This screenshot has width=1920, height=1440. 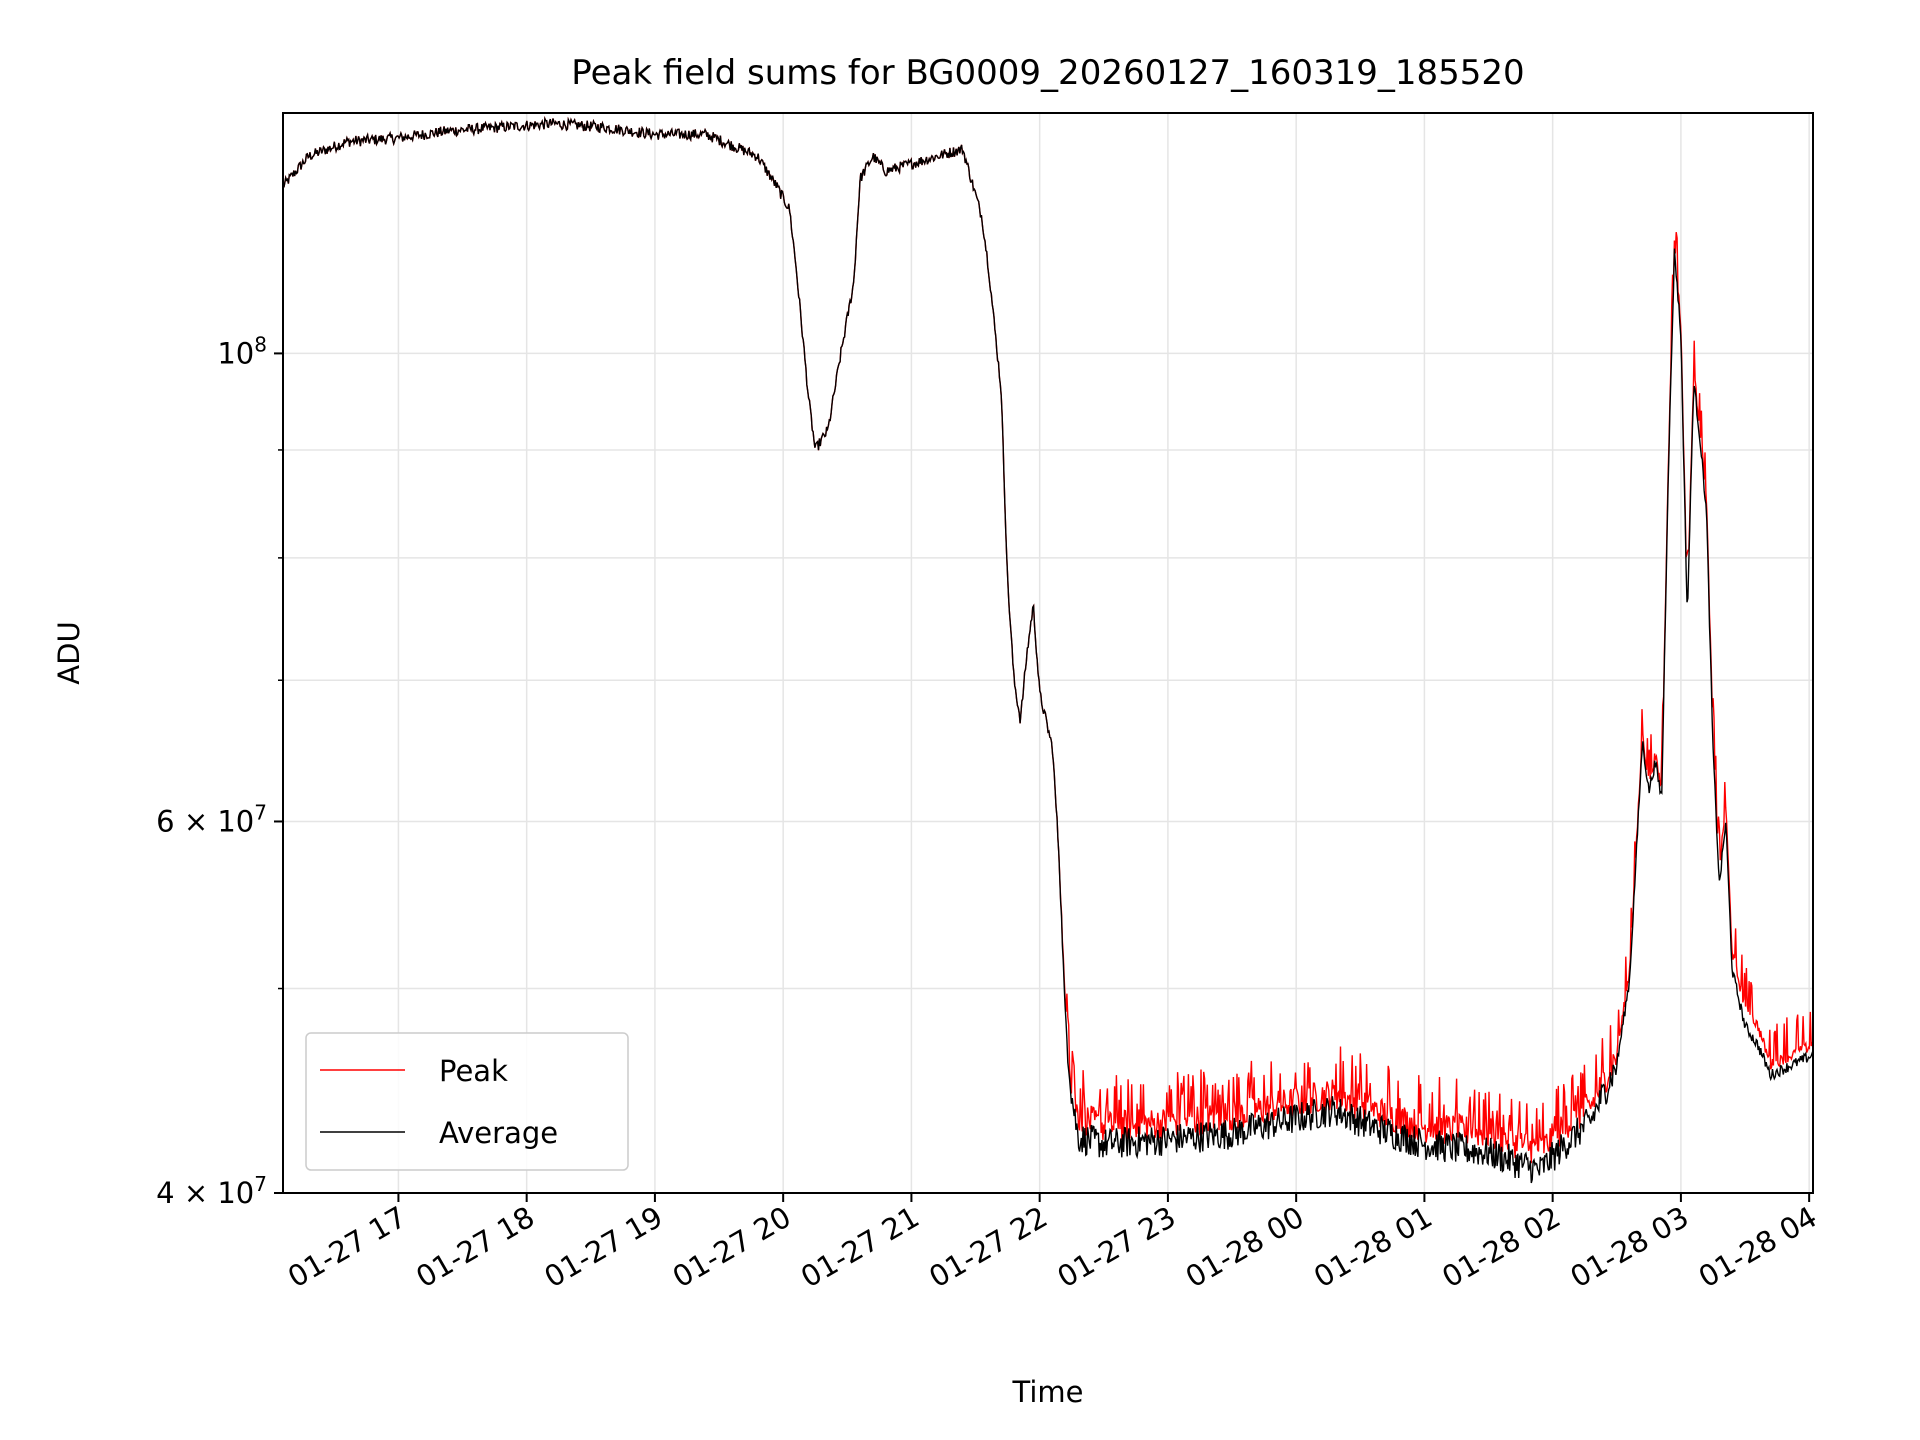 What do you see at coordinates (211, 1191) in the screenshot?
I see `y-tick-label: 4 × 107` at bounding box center [211, 1191].